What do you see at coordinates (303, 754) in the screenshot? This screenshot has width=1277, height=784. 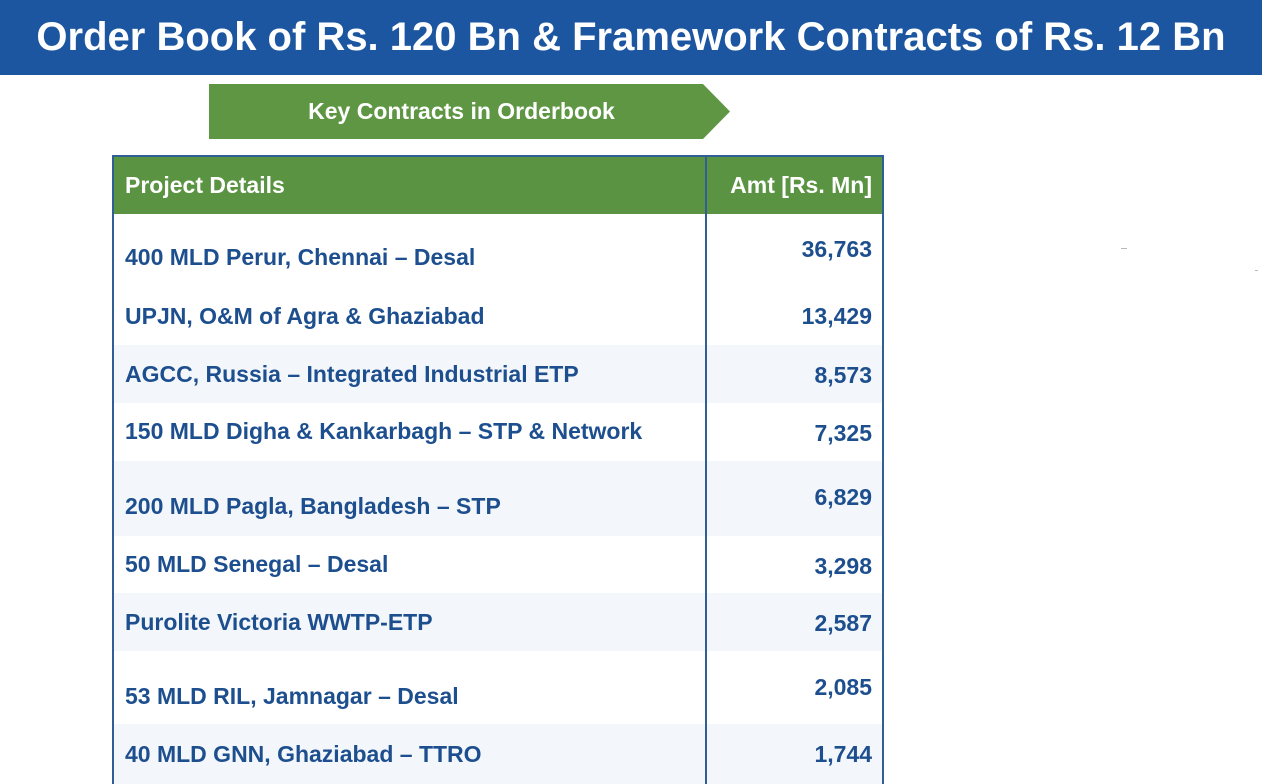 I see `project-cell: 40 MLD GNN, Ghaziabad – TTRO` at bounding box center [303, 754].